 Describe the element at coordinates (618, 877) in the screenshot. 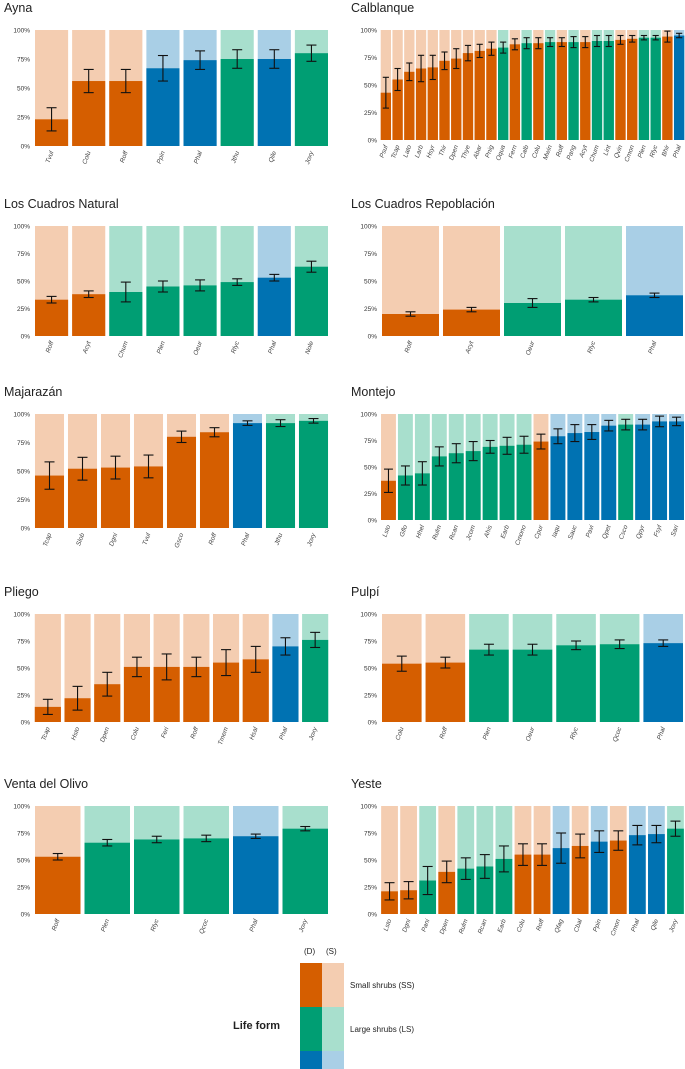

I see `bar-cmon` at that location.